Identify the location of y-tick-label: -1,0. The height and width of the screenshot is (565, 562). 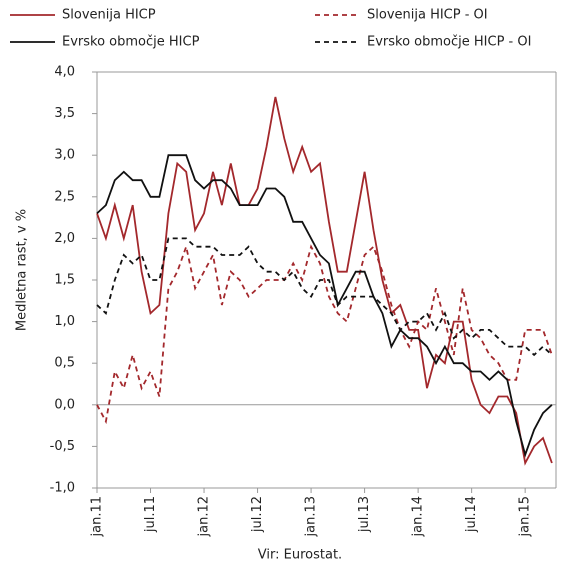
(62, 488).